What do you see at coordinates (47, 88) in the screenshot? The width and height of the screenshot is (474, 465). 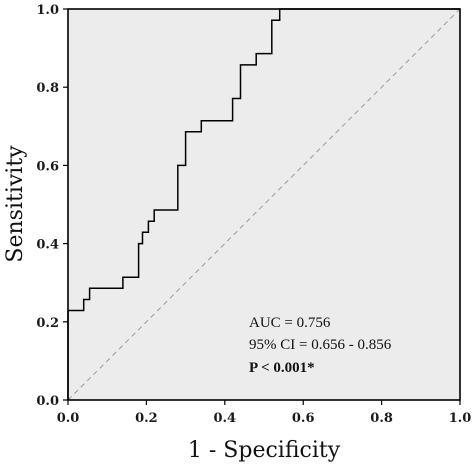 I see `y-tick-label: 0.8` at bounding box center [47, 88].